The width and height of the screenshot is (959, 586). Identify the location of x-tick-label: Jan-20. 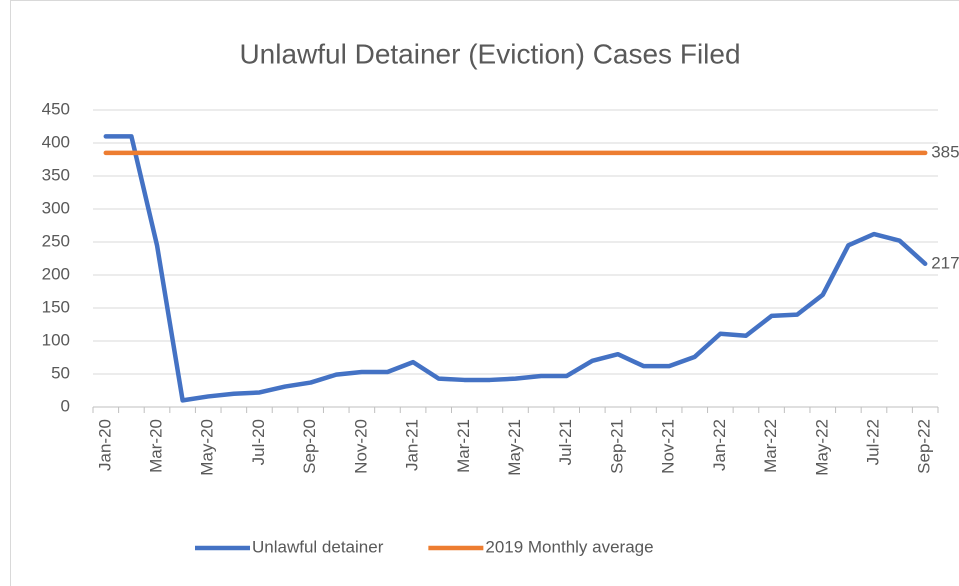
(104, 445).